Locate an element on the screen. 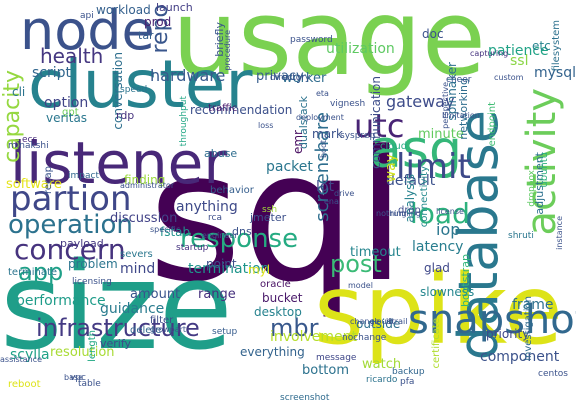  word-amount: amount is located at coordinates (155, 294).